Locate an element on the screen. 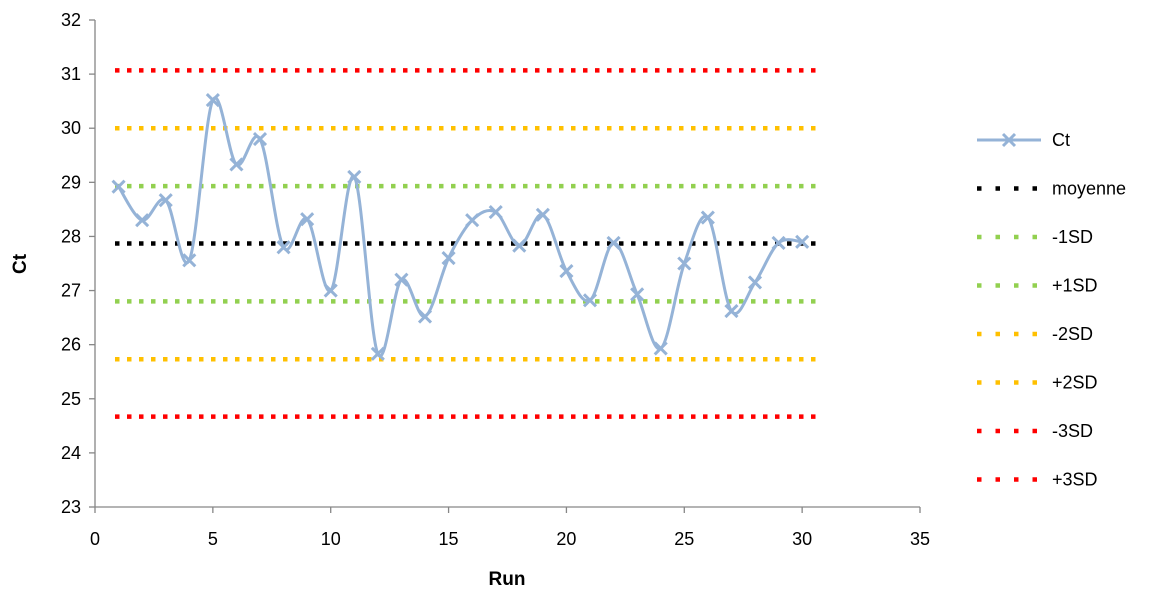  y-tick-label: 30 is located at coordinates (71, 128).